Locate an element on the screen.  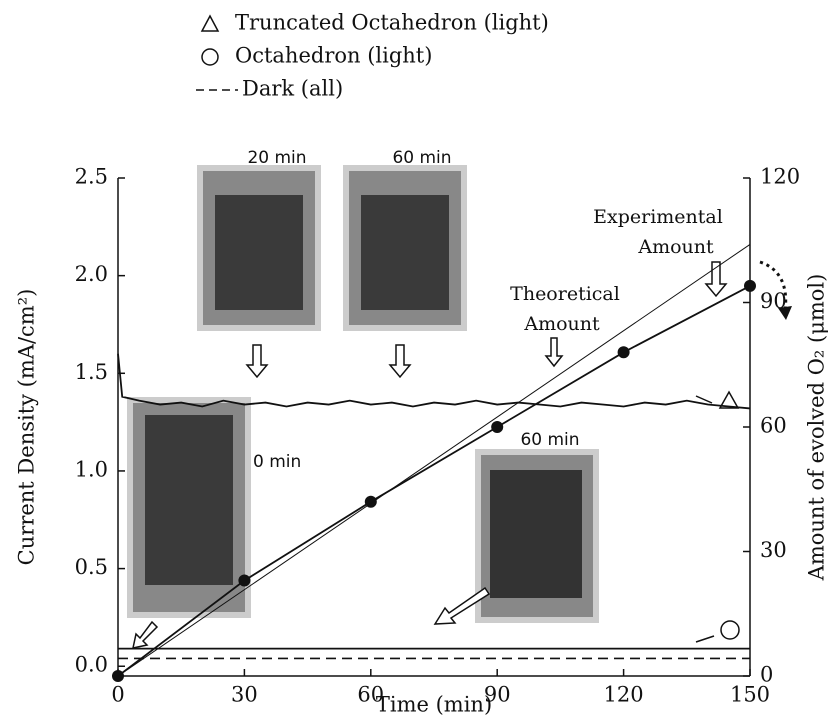
x-tick-label: 60 is located at coordinates (370, 695).